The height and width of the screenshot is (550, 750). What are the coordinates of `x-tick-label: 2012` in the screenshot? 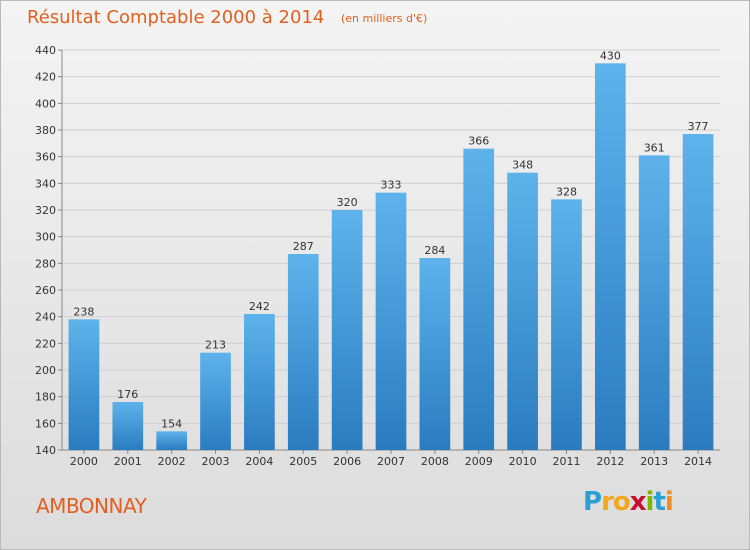 It's located at (610, 461).